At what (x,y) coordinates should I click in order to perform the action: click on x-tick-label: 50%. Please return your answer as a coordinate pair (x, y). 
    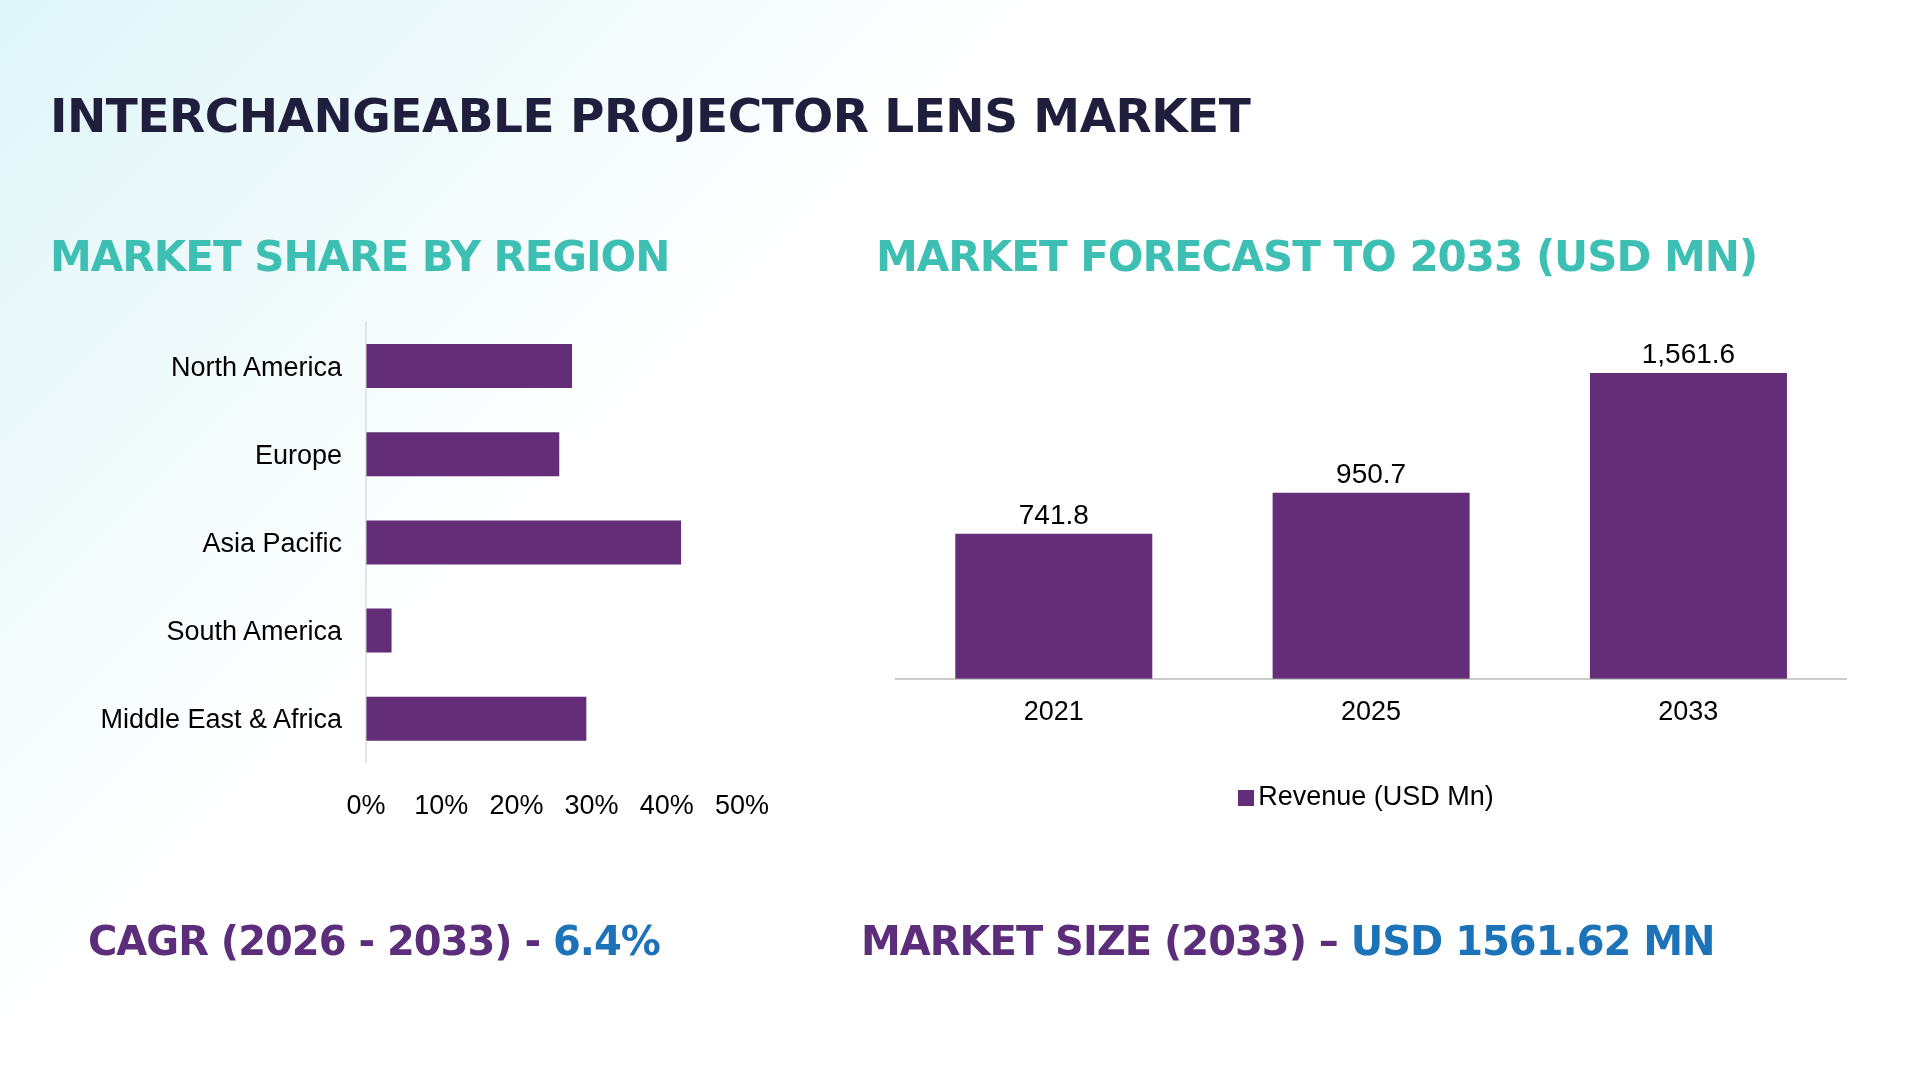
    Looking at the image, I should click on (742, 805).